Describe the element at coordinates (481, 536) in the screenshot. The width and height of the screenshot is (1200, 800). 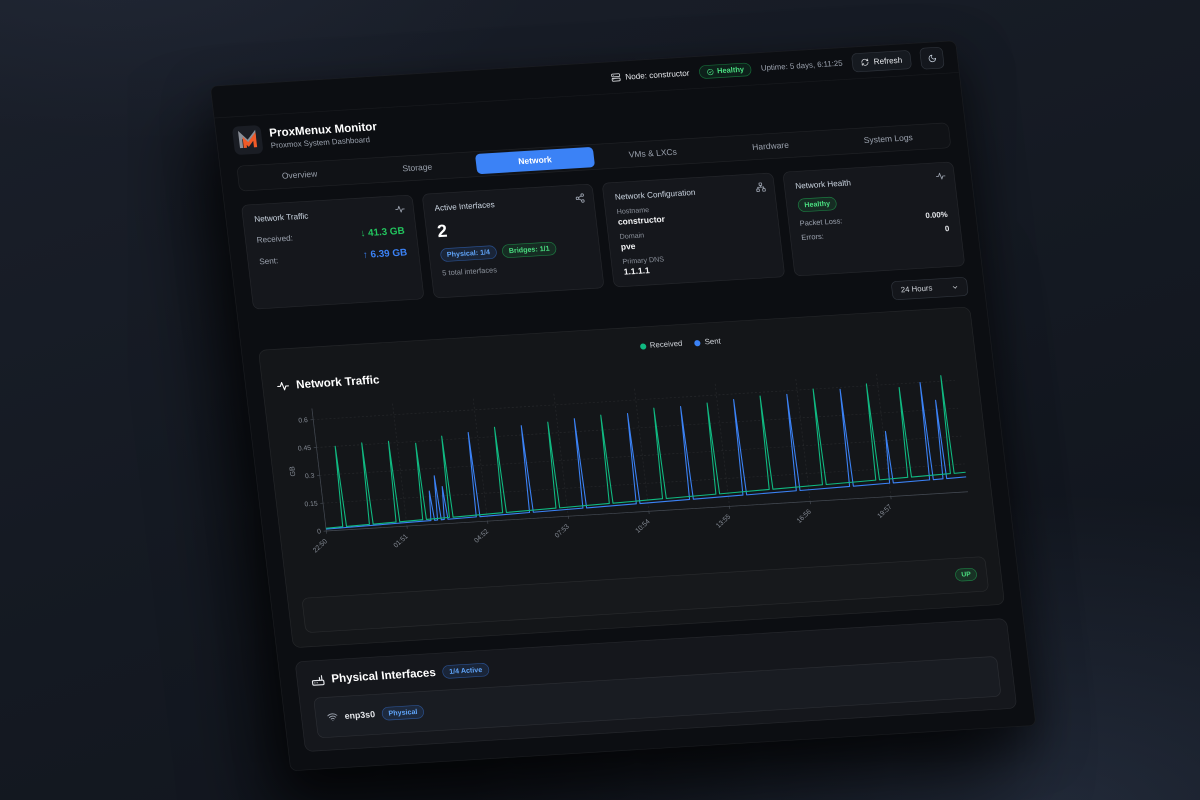
I see `svg-text: 04:52` at that location.